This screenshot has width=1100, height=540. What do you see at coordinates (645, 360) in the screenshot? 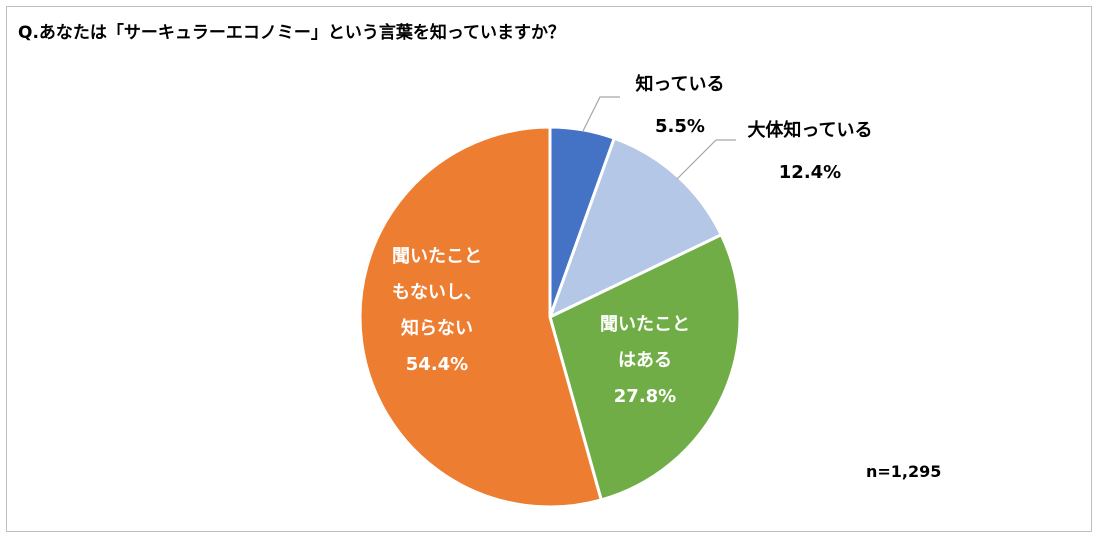
I see `slice-label: はある` at bounding box center [645, 360].